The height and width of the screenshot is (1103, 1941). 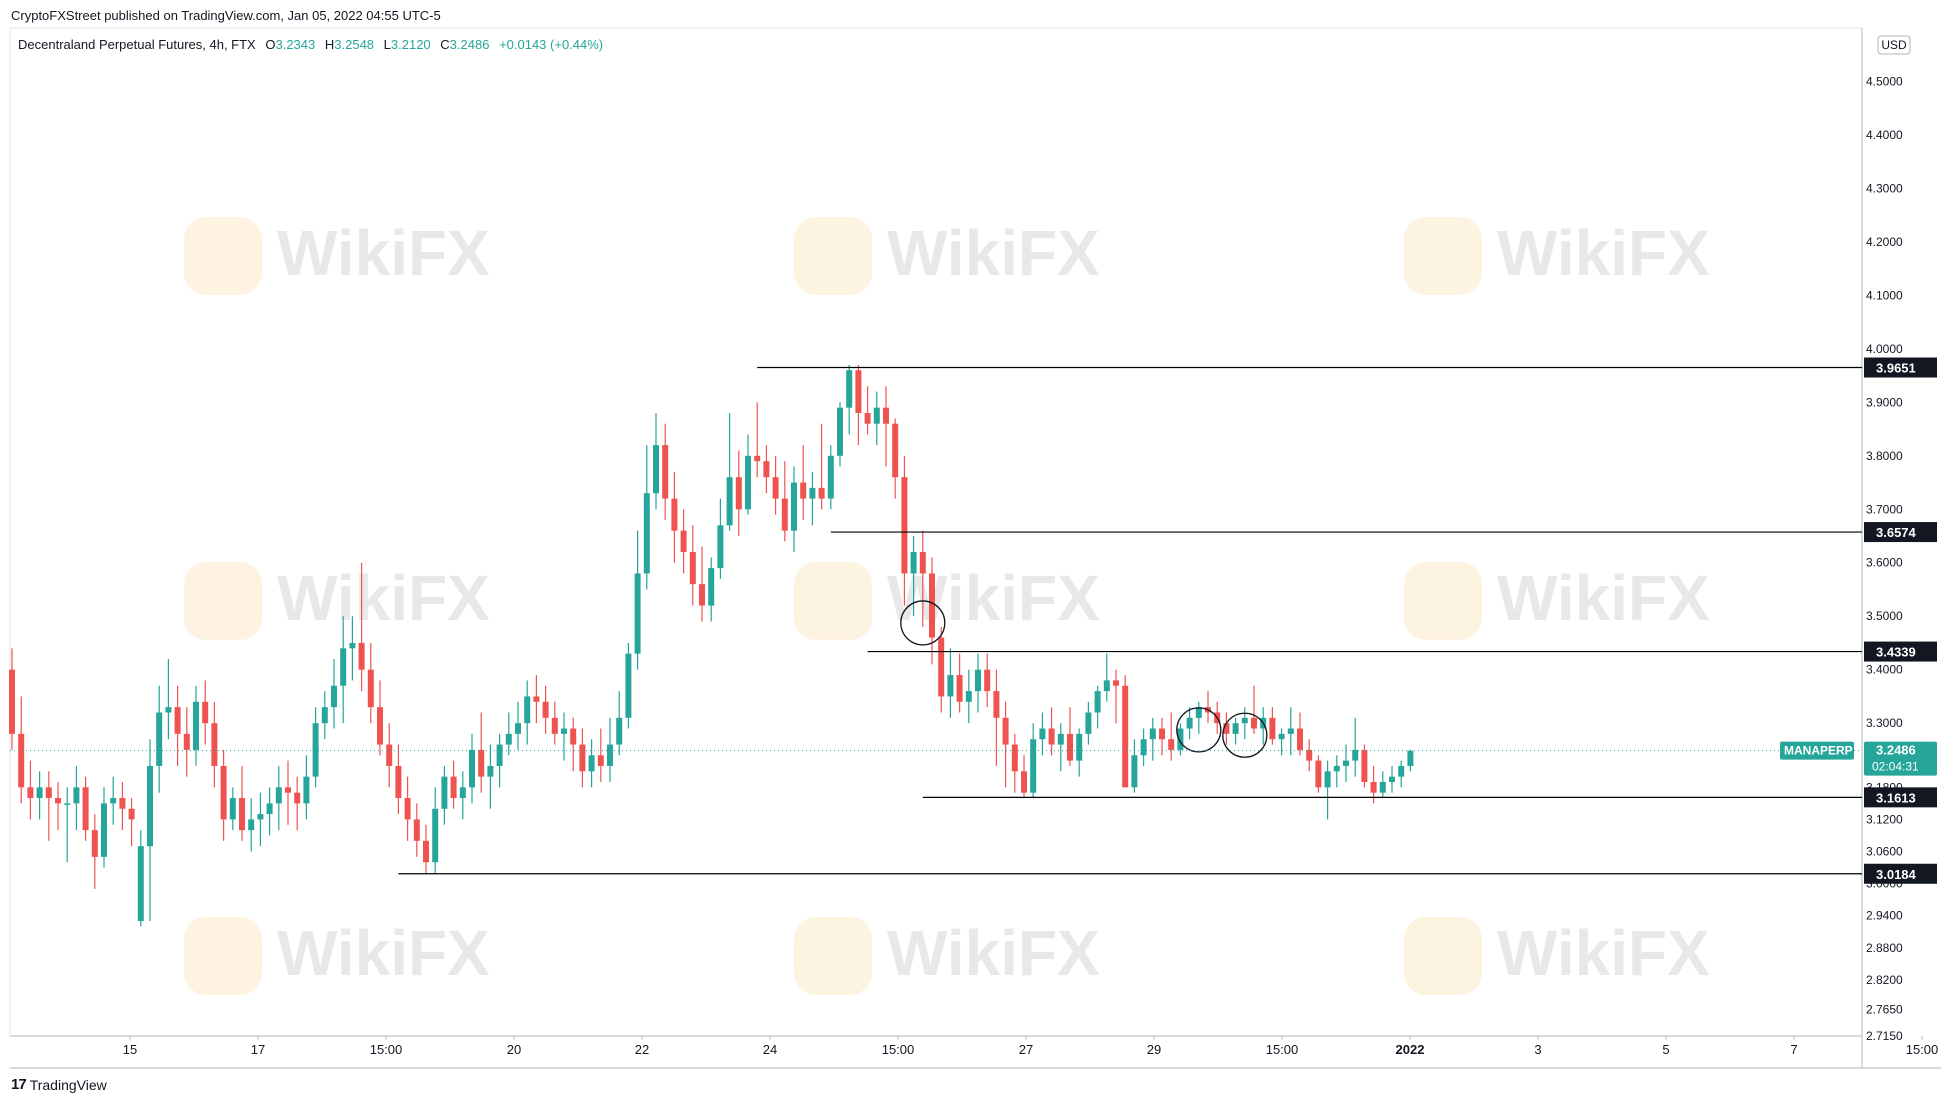 What do you see at coordinates (1884, 723) in the screenshot?
I see `y-tick-label: 3.3000` at bounding box center [1884, 723].